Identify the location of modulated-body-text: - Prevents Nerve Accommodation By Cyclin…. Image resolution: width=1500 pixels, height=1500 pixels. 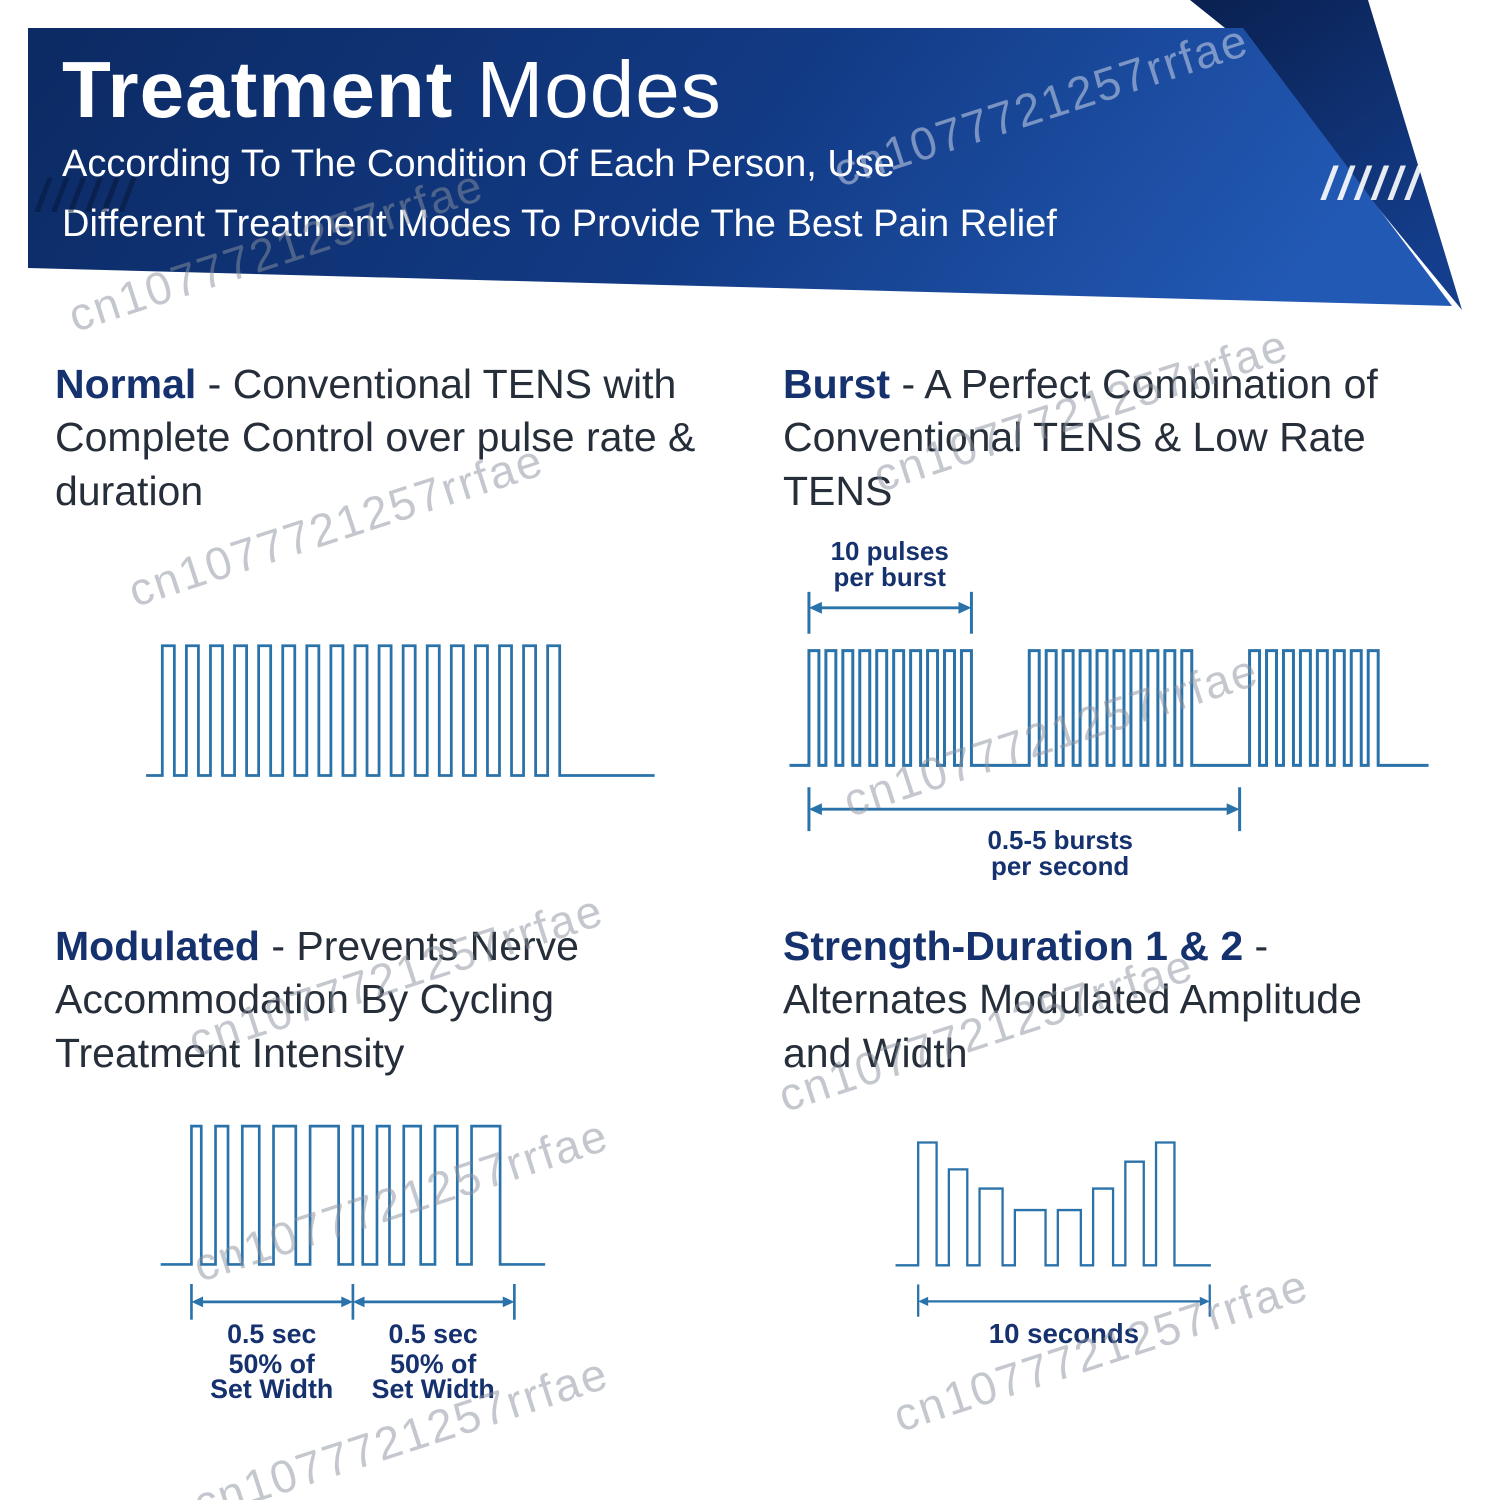
(317, 999).